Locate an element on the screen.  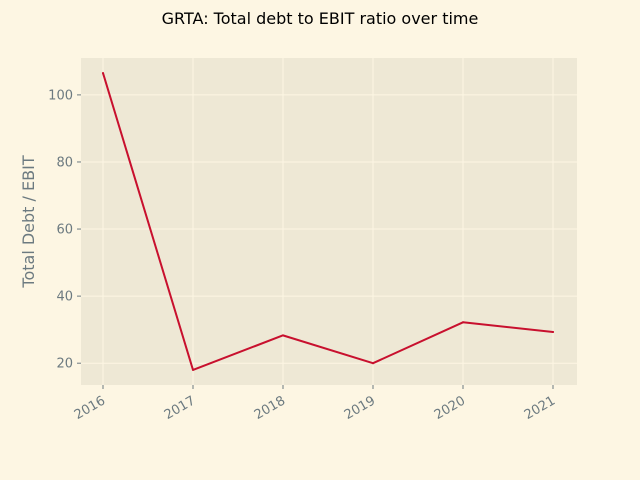
x-axis: 2016 2017 2018 2019 2020 2021 is located at coordinates (315, 404).